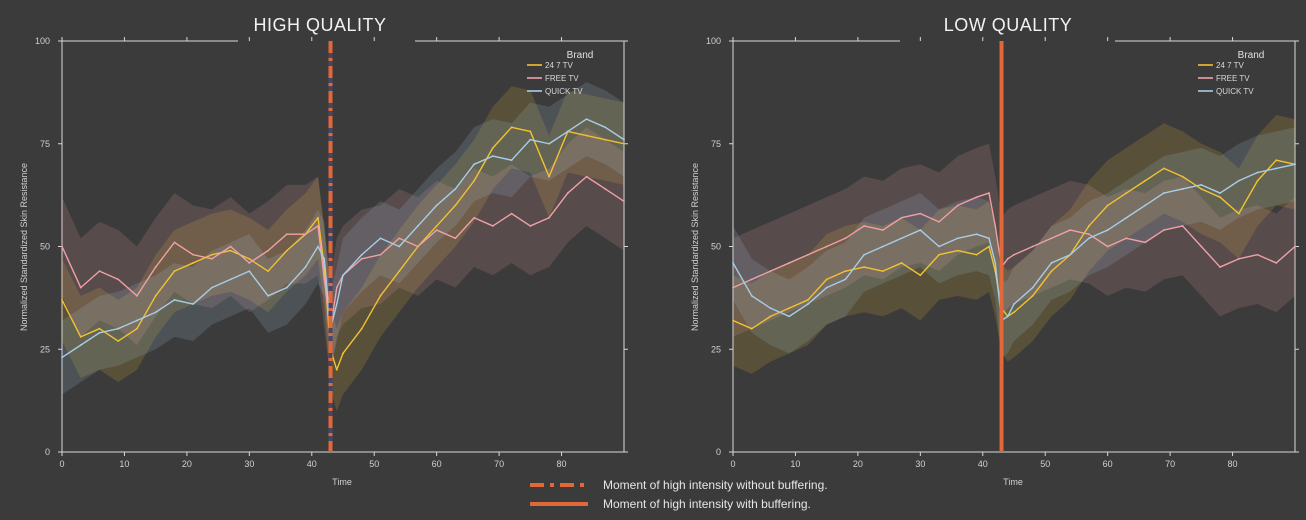 The width and height of the screenshot is (1306, 520). What do you see at coordinates (695, 247) in the screenshot?
I see `y-axis-label: Normalized Standardized Skin Resistance` at bounding box center [695, 247].